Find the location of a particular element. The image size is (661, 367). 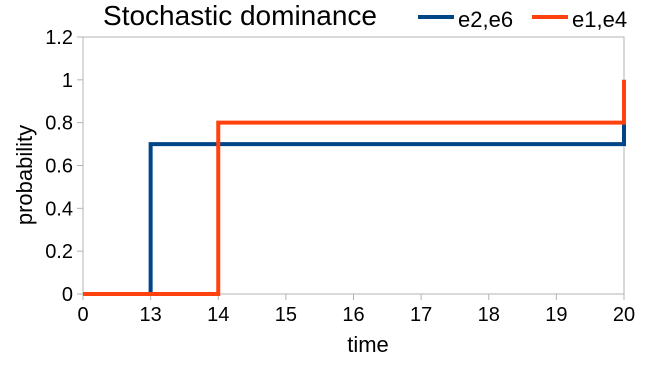

x-tick-label: 18 is located at coordinates (489, 315).